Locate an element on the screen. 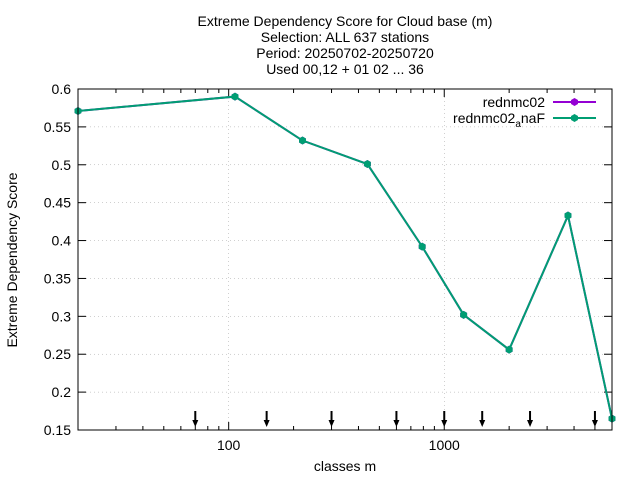 This screenshot has width=640, height=480. y-tick-label: 0.35 is located at coordinates (57, 278).